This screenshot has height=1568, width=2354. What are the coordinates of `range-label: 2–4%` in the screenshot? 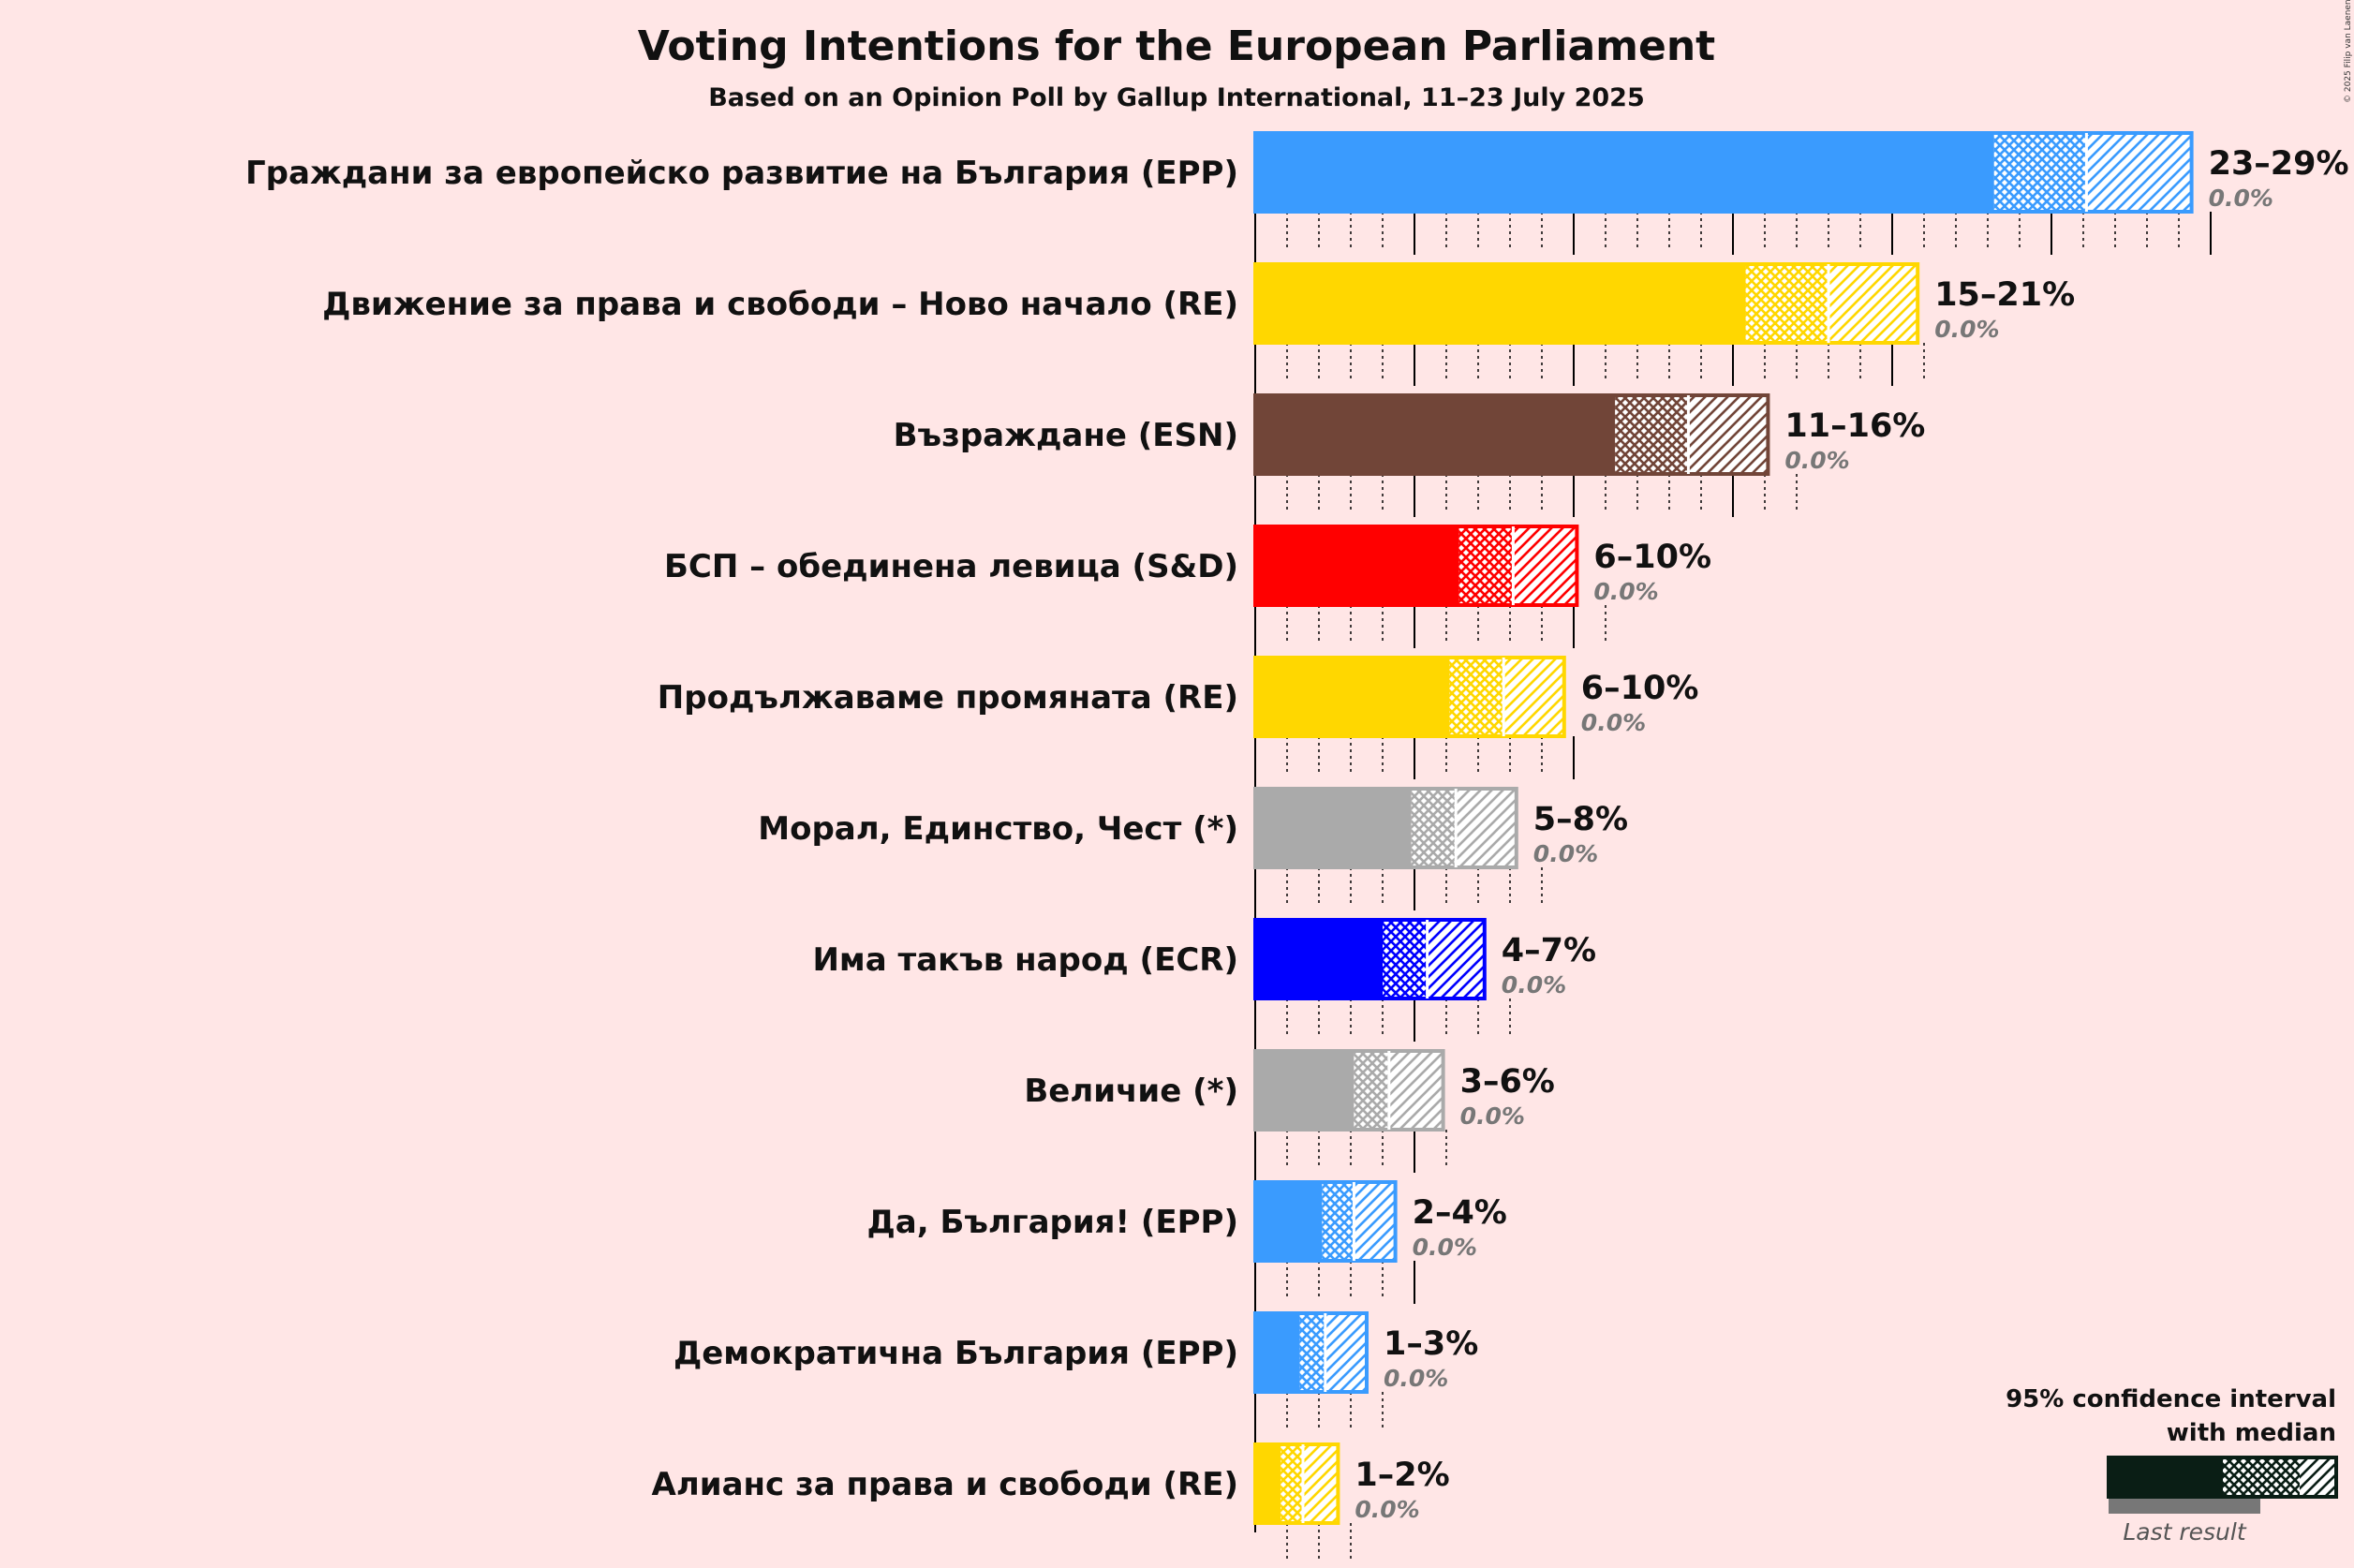 It's located at (1460, 1213).